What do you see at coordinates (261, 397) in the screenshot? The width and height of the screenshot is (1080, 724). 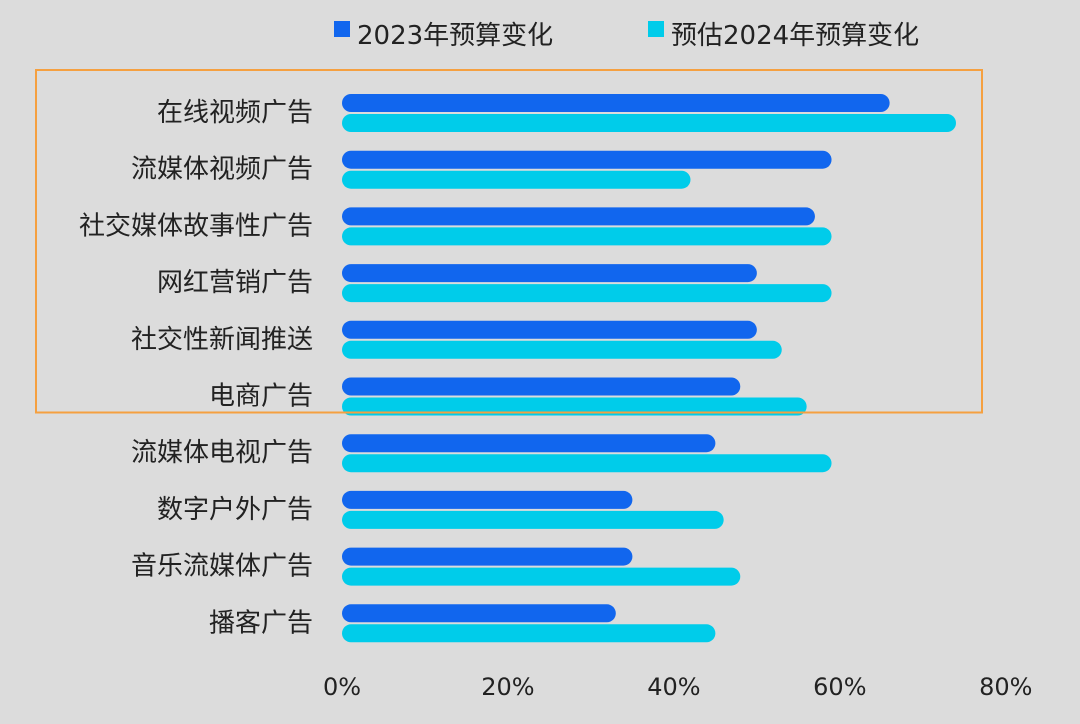 I see `category-label: 电商广告` at bounding box center [261, 397].